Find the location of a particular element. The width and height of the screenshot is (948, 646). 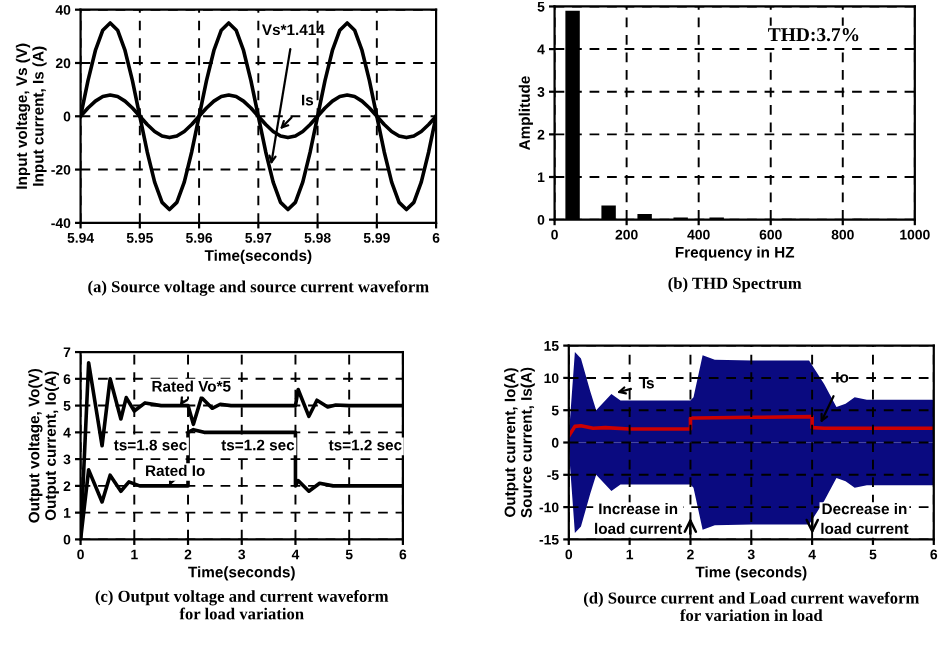

text: (b) THD Spectrum is located at coordinates (735, 285).